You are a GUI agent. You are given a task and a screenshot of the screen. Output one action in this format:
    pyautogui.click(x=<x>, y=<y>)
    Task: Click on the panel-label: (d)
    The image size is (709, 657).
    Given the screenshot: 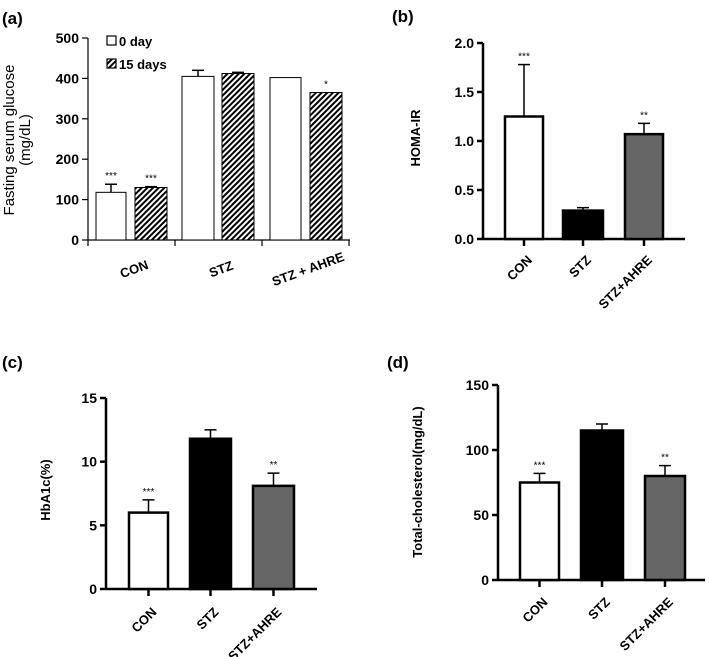 What is the action you would take?
    pyautogui.click(x=398, y=362)
    